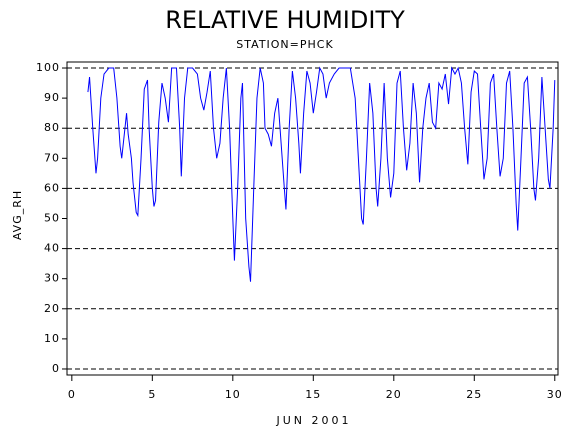  Describe the element at coordinates (52, 338) in the screenshot. I see `y-tick-label: 10` at that location.